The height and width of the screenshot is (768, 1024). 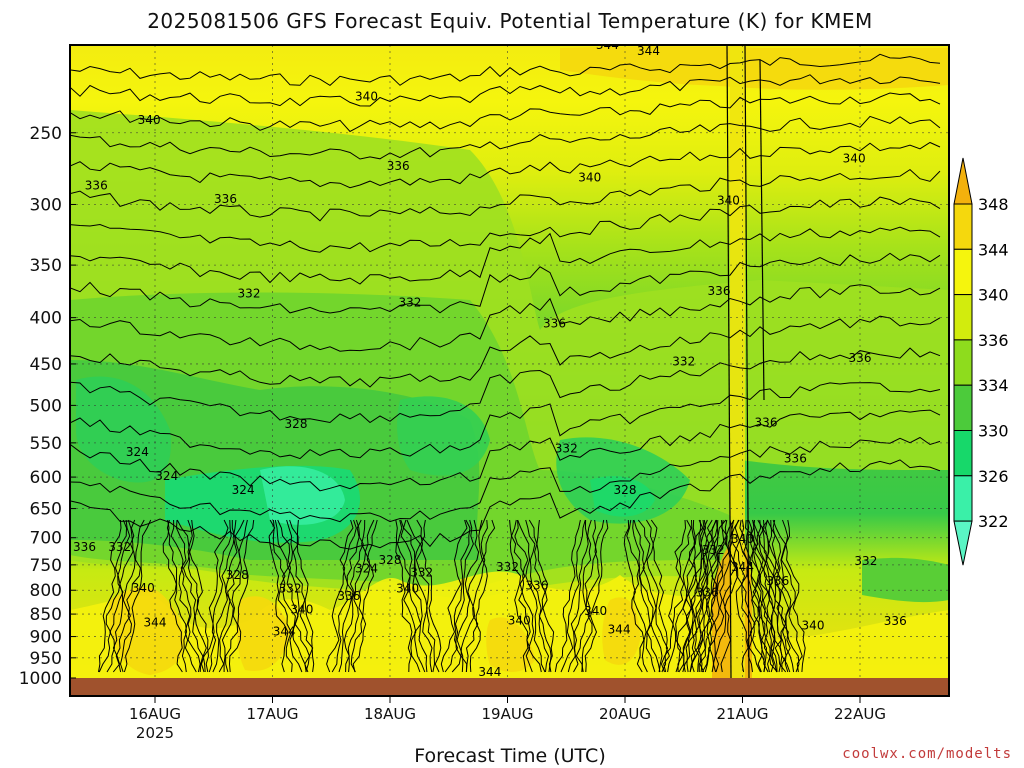 What do you see at coordinates (981, 361) in the screenshot?
I see `colorbar: 348 344 340 336 334 330 326 322` at bounding box center [981, 361].